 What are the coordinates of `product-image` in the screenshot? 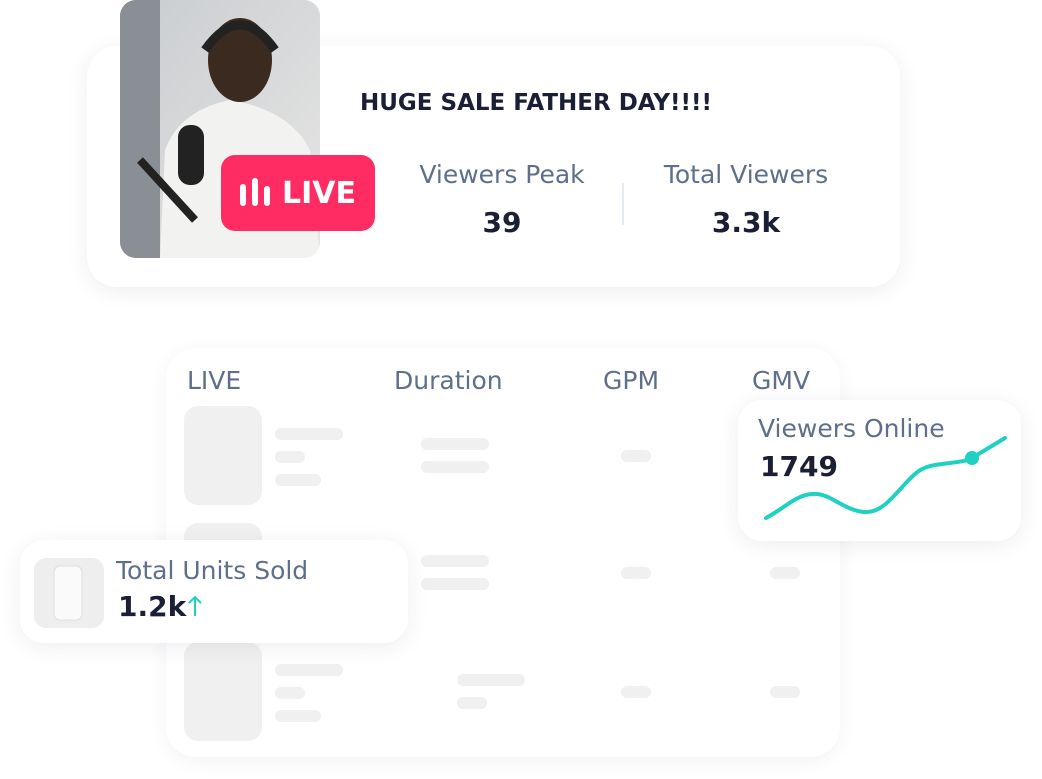 It's located at (69, 593).